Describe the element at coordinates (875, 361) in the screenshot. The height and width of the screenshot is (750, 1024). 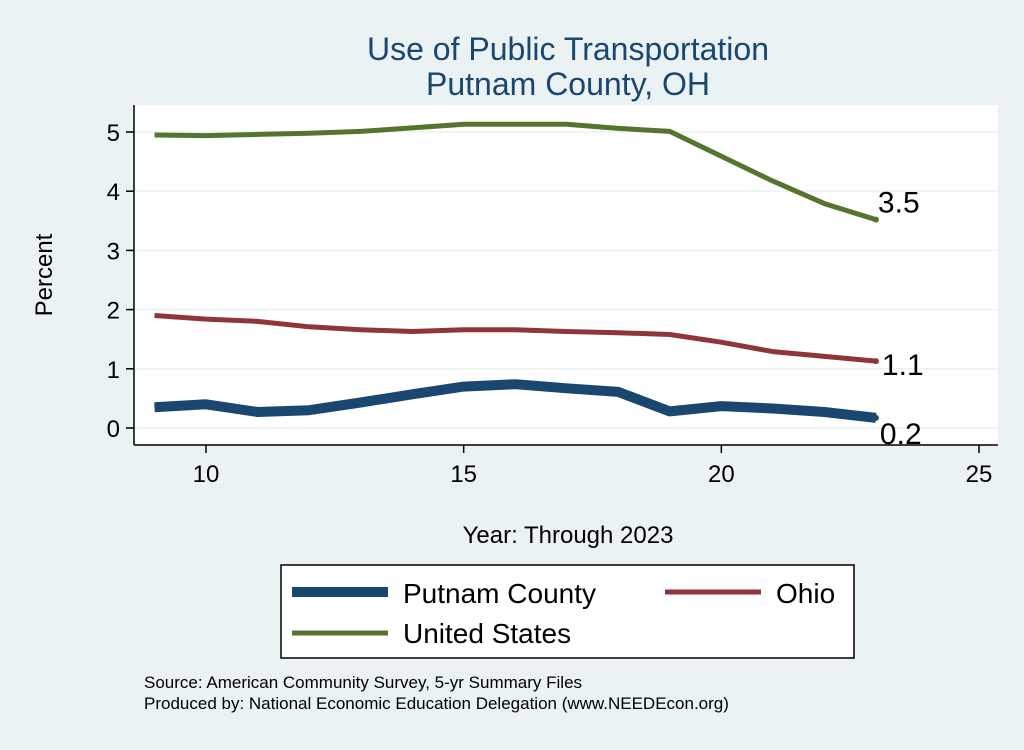
I see `end-point-ohio` at that location.